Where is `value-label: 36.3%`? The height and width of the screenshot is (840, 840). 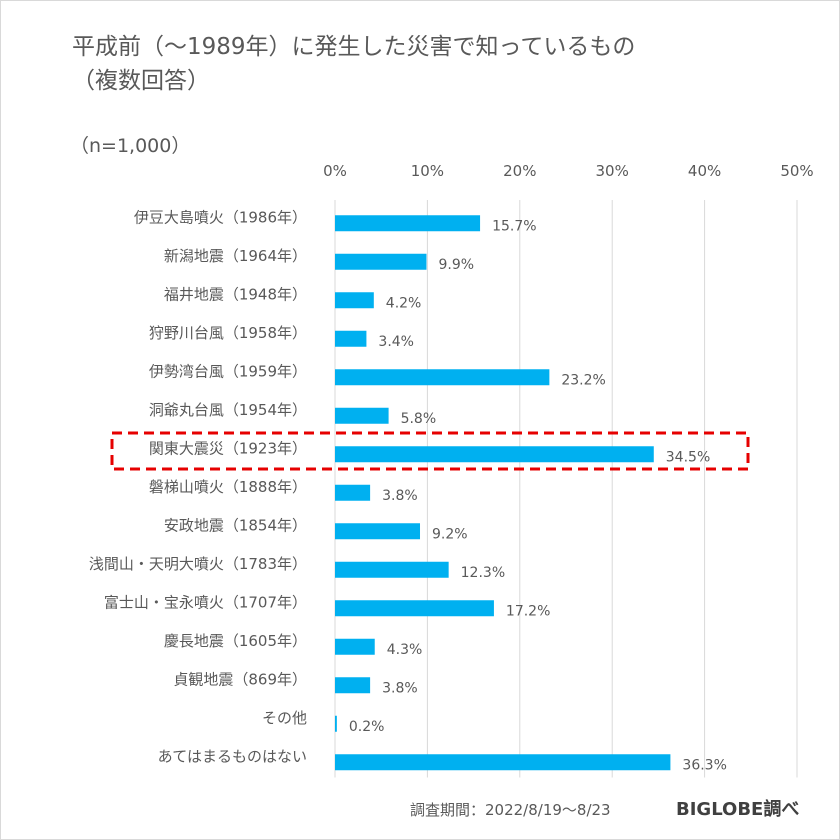 value-label: 36.3% is located at coordinates (704, 765).